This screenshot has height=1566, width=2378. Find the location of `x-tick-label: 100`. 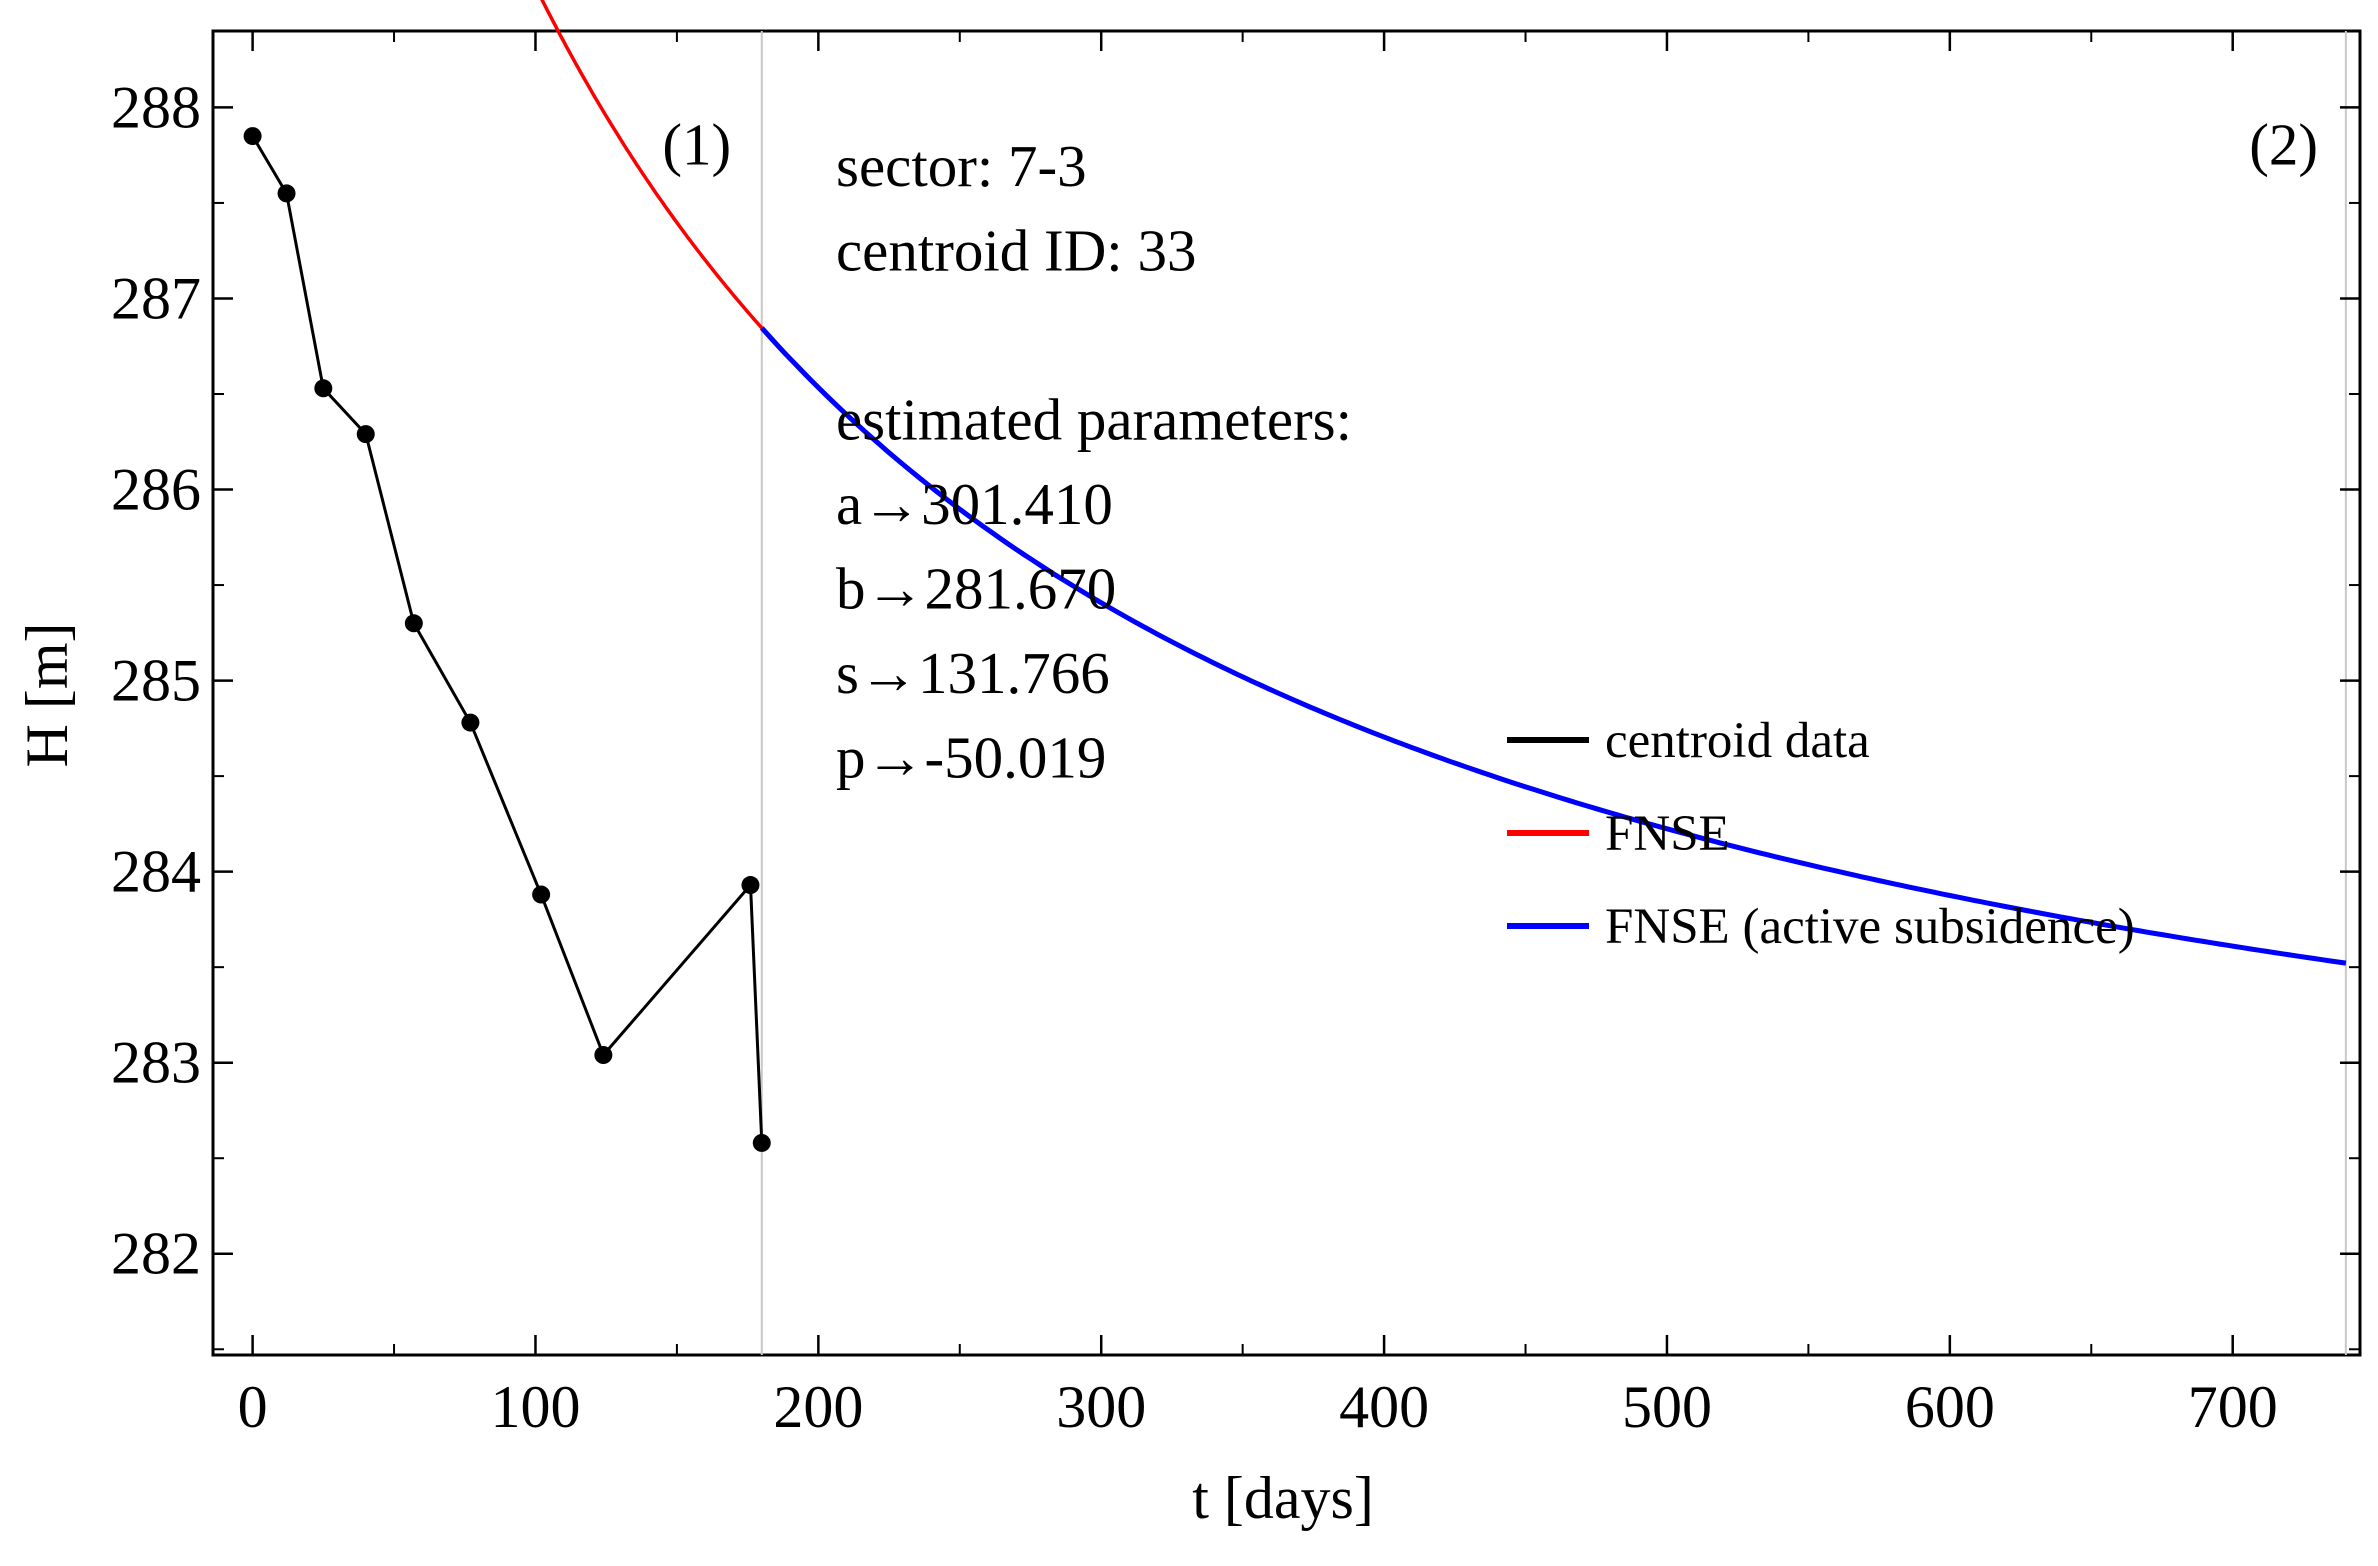

x-tick-label: 100 is located at coordinates (535, 1407).